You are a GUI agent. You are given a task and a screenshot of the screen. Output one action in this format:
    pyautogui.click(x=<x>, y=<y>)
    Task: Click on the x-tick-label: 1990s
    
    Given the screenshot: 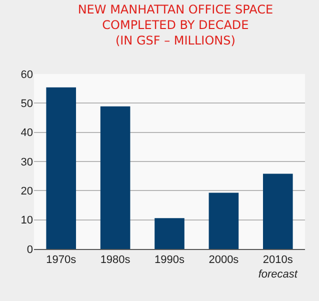 What is the action you would take?
    pyautogui.click(x=169, y=260)
    